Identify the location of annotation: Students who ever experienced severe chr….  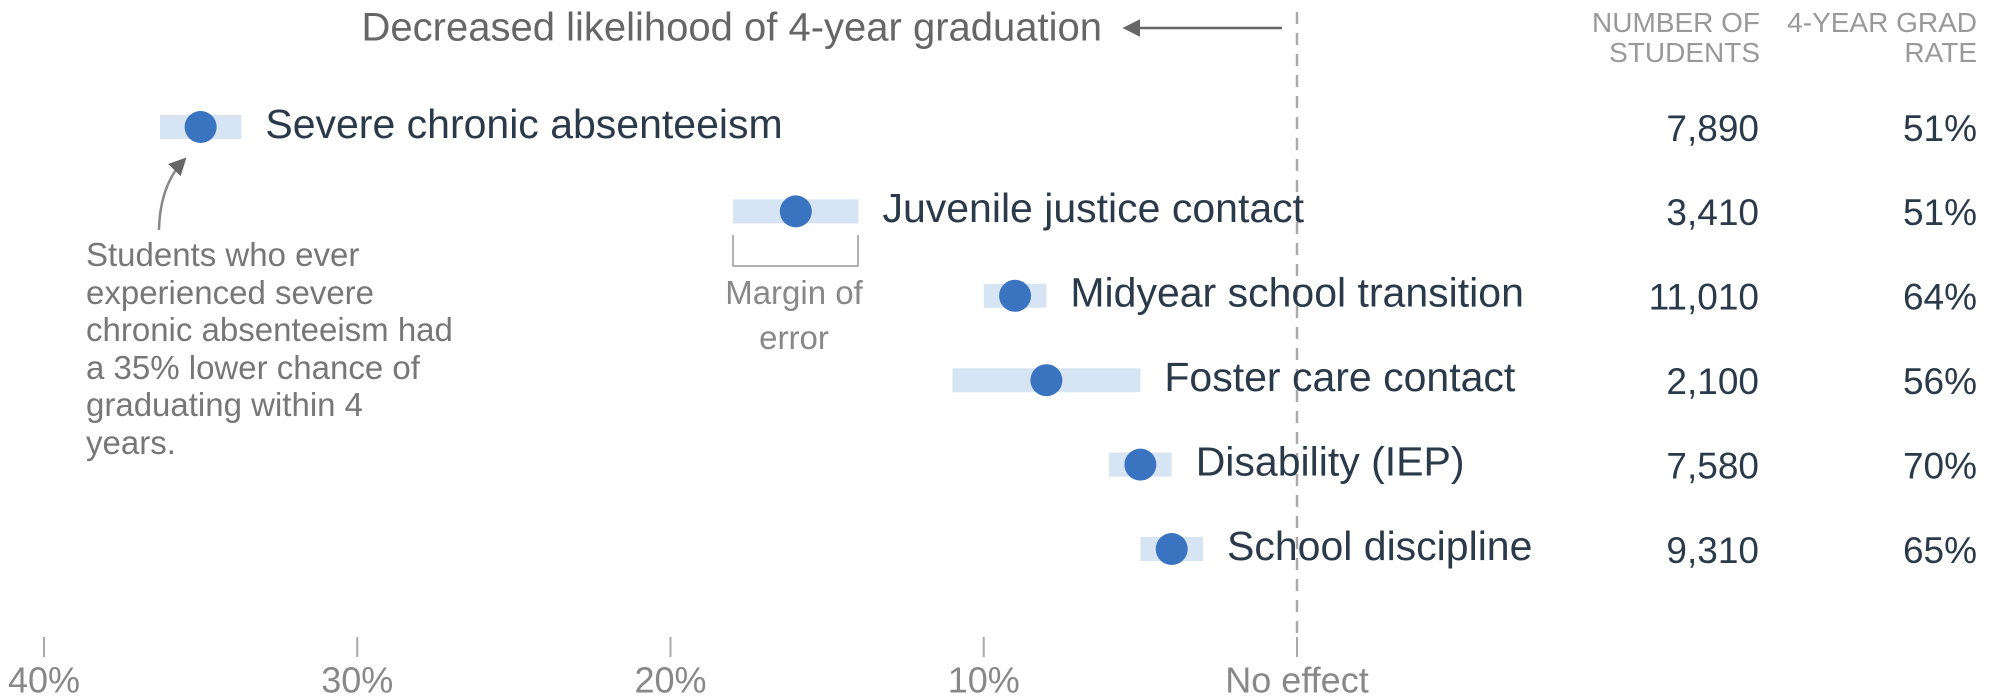
(269, 348).